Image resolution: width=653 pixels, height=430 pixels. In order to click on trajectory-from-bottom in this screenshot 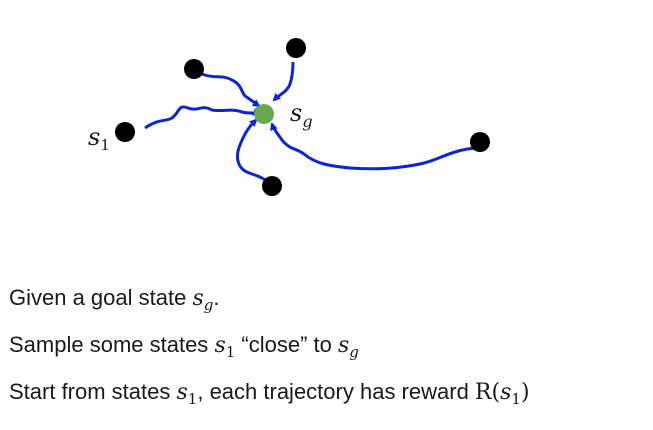, I will do `click(254, 152)`.